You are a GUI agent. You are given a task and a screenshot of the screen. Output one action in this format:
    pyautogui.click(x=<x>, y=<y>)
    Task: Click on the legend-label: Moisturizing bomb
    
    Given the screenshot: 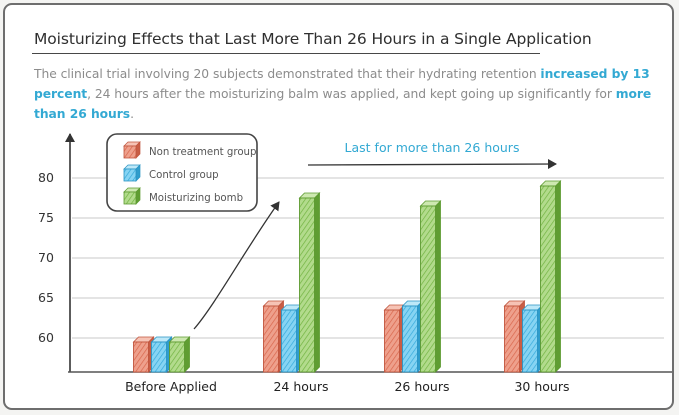 What is the action you would take?
    pyautogui.click(x=196, y=198)
    